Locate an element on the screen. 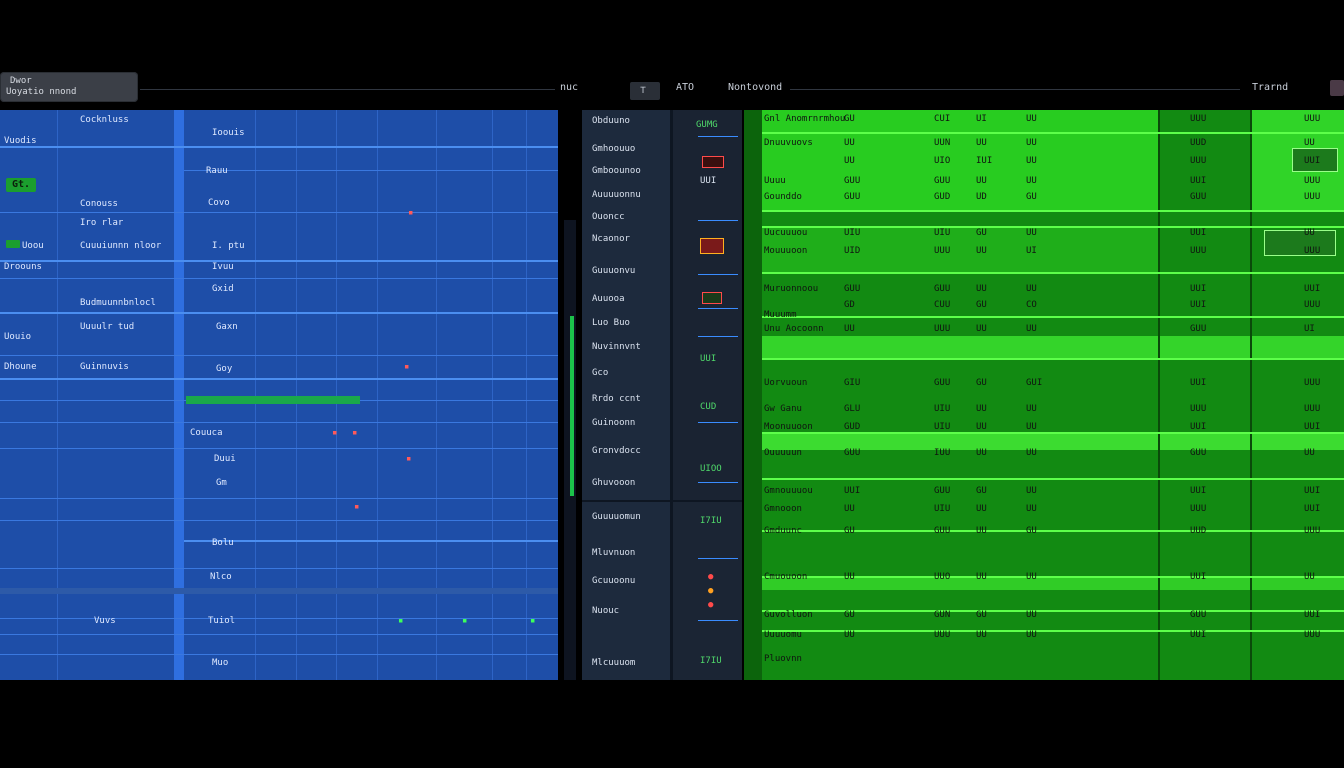 This screenshot has width=1344, height=768. value-cell-c1: GU is located at coordinates (849, 119).